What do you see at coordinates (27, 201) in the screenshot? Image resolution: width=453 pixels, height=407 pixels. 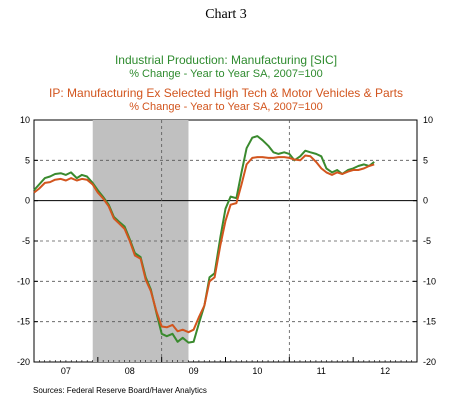 I see `y-tick-label-left: 0` at bounding box center [27, 201].